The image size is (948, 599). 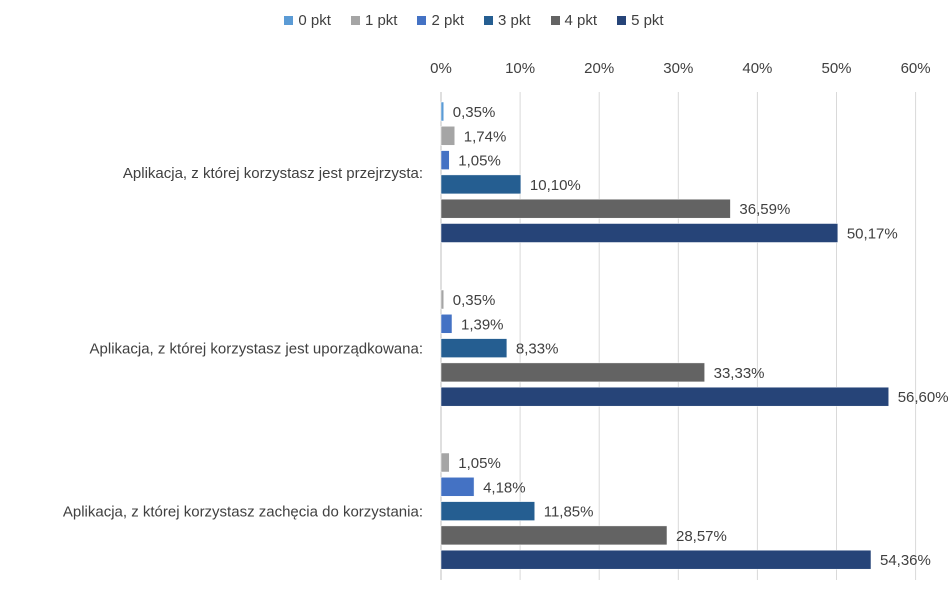 I want to click on legend-item: 5 pkt, so click(x=640, y=20).